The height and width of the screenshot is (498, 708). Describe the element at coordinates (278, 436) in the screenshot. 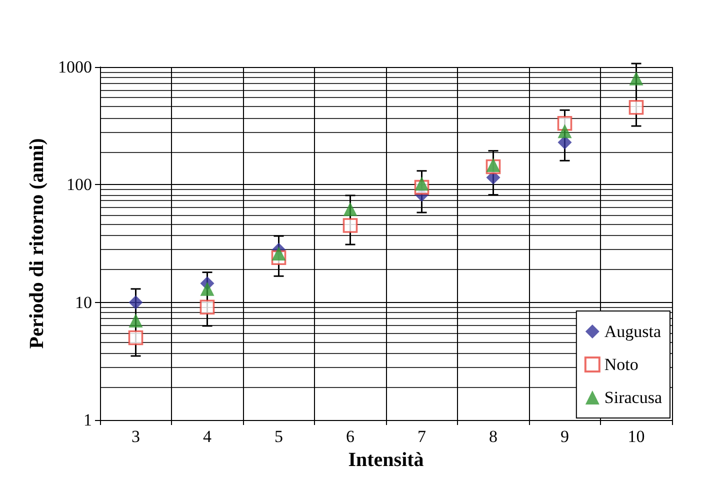

I see `x-tick-label: 5` at that location.